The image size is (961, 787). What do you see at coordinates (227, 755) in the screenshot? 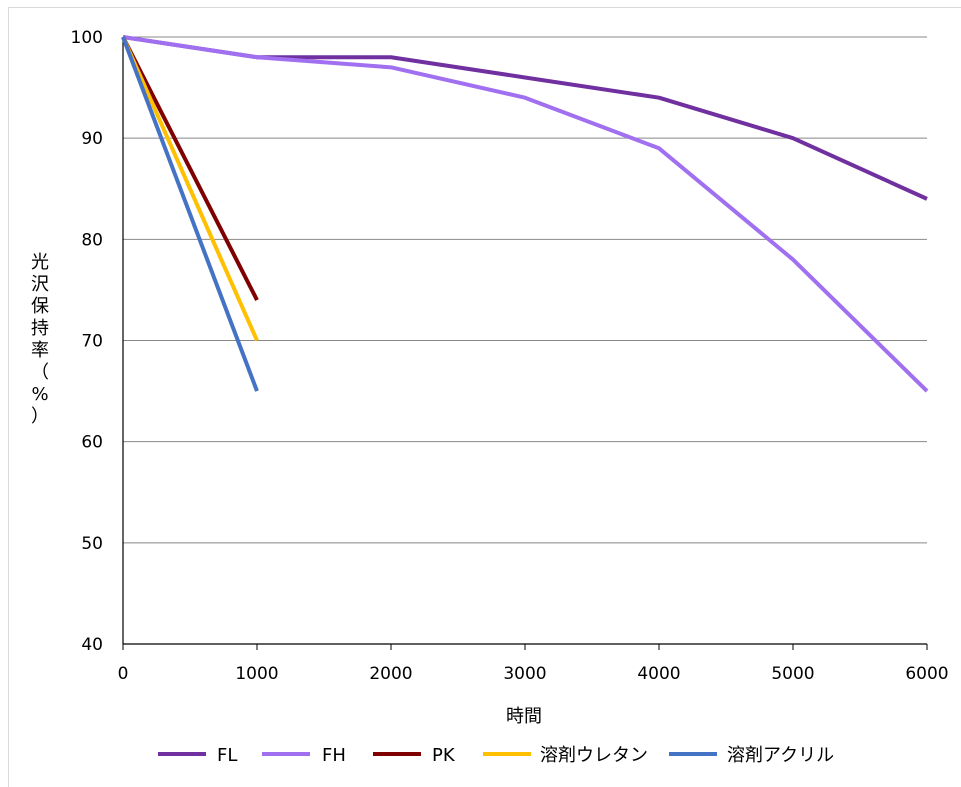
I see `legend-label-0: FL` at bounding box center [227, 755].